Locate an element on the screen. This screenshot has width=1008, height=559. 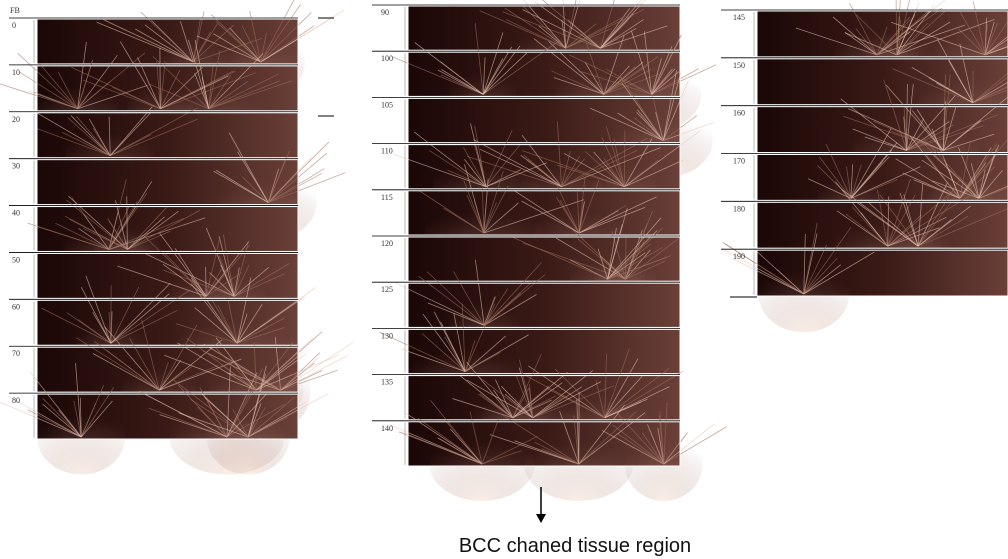
corner-label: FB is located at coordinates (15, 10).